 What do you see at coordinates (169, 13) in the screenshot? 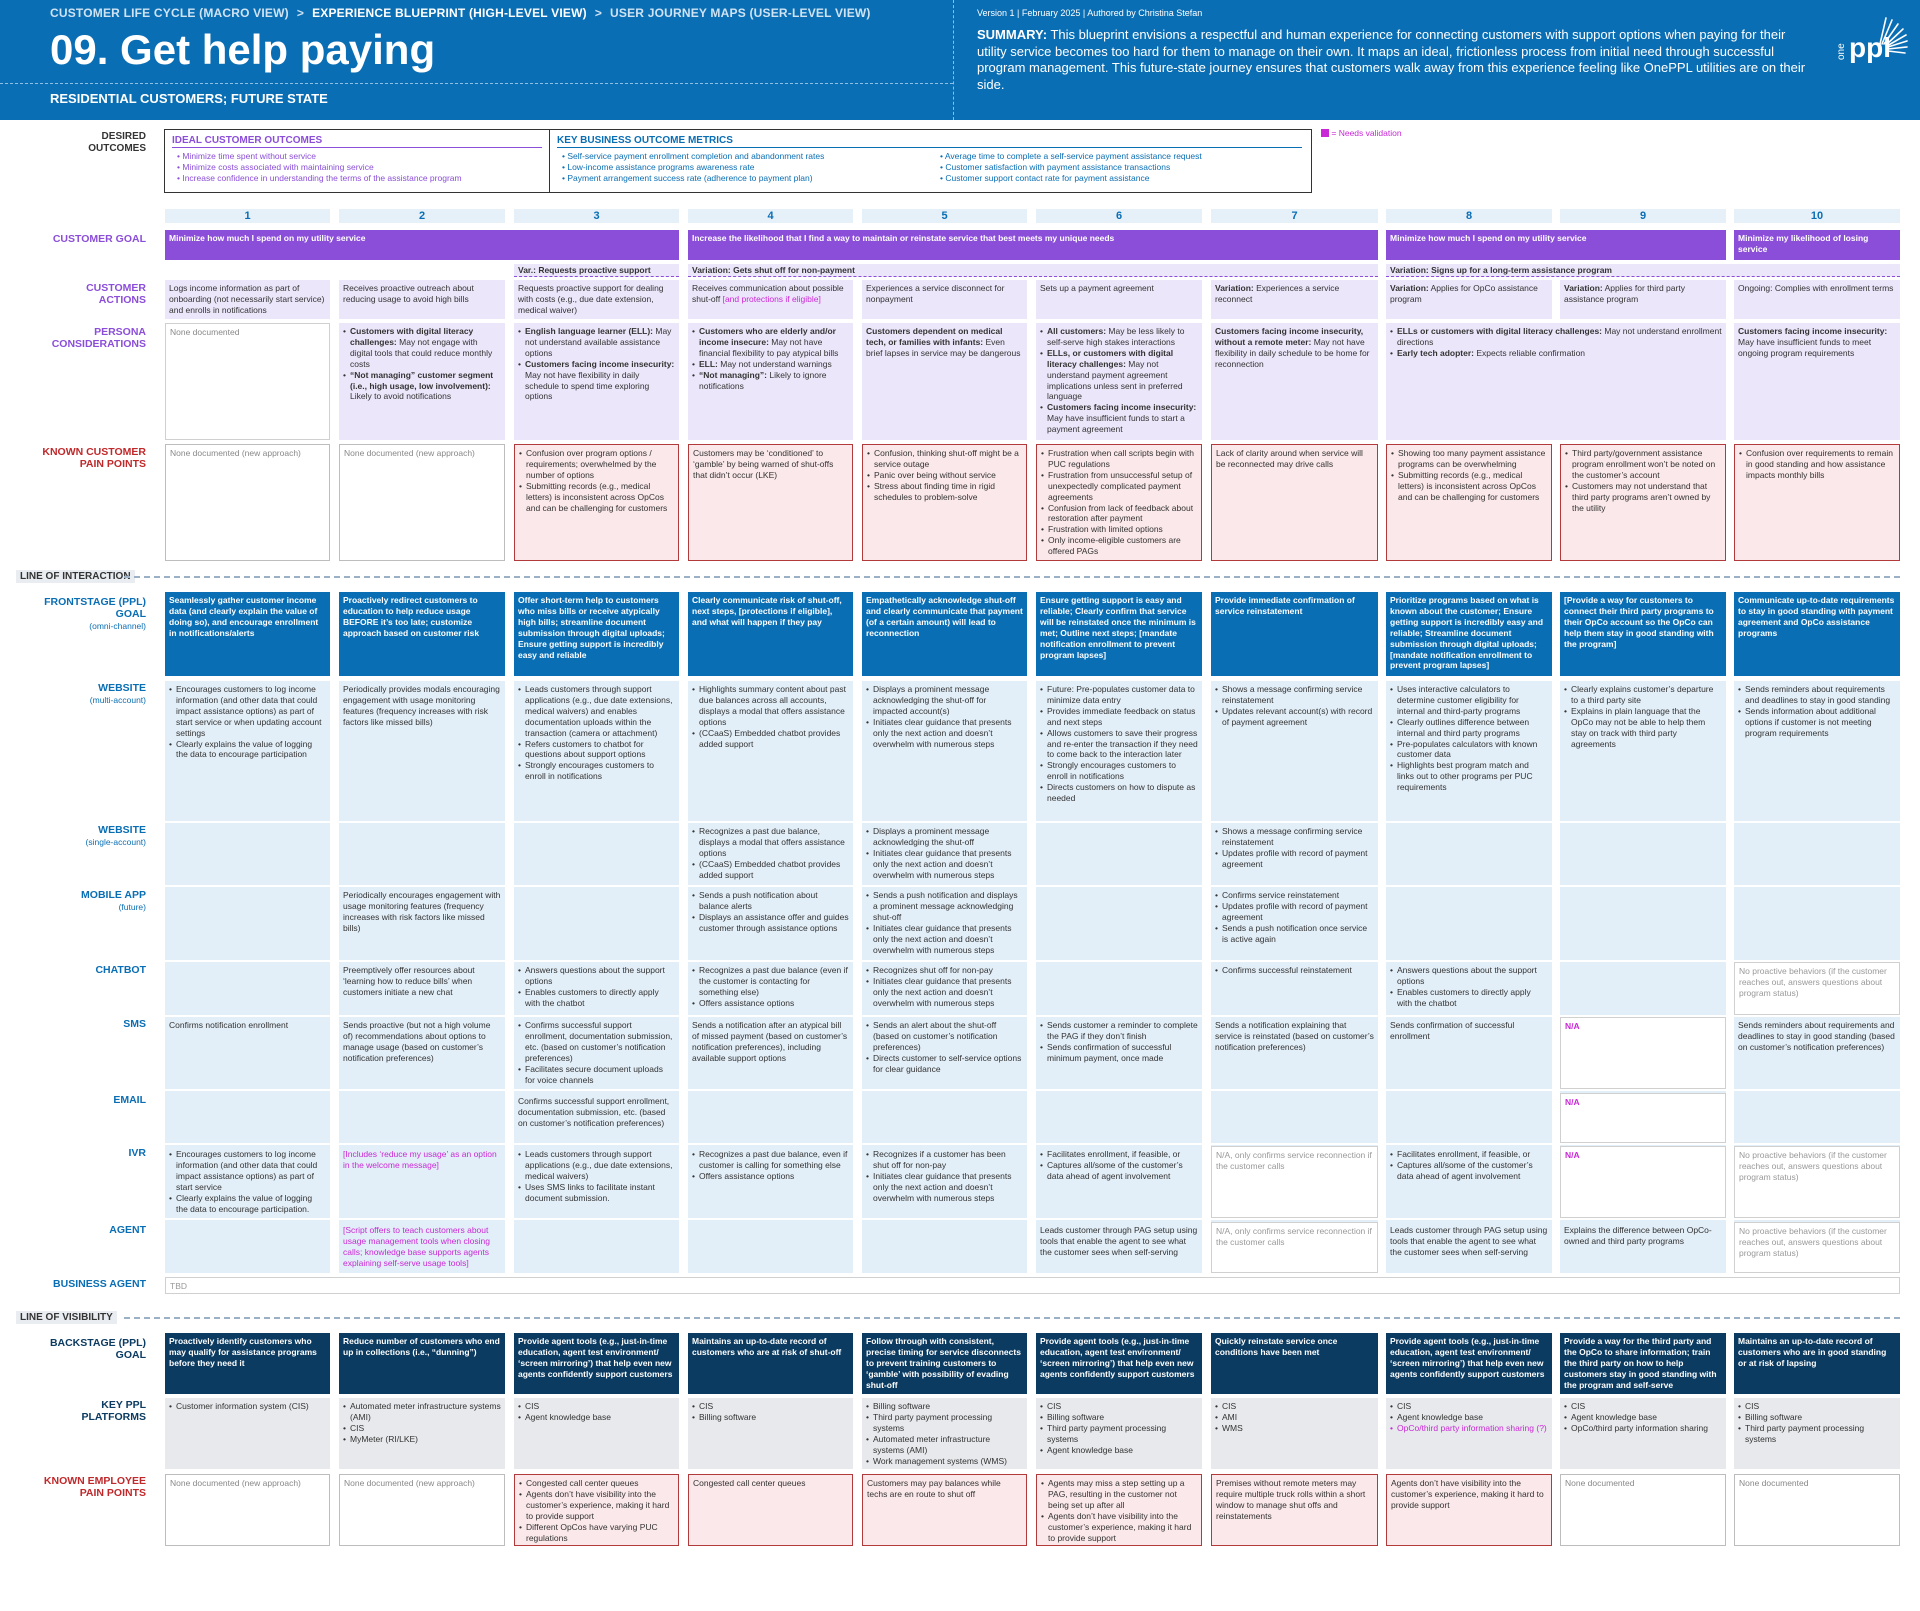
I see `crumb-macro: CUSTOMER LIFE CYCLE (MACRO VIEW)` at bounding box center [169, 13].